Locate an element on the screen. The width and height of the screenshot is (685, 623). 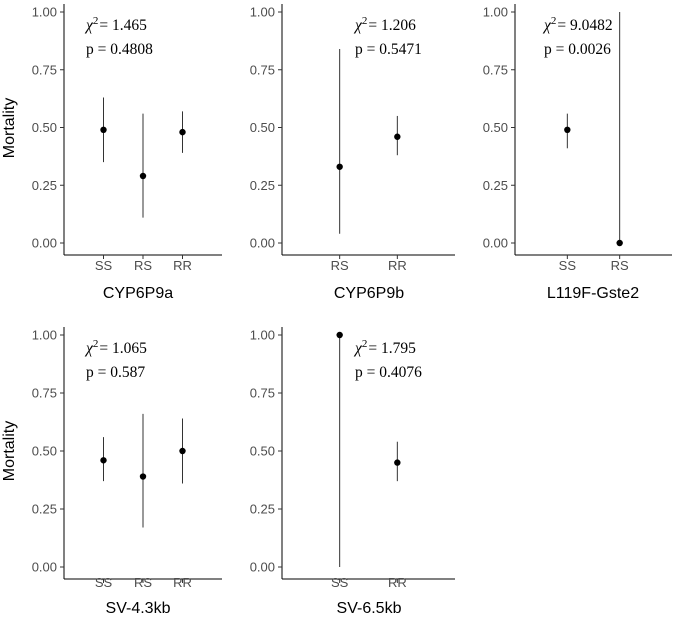
x-axis-label: L119F-Gste2 is located at coordinates (593, 293).